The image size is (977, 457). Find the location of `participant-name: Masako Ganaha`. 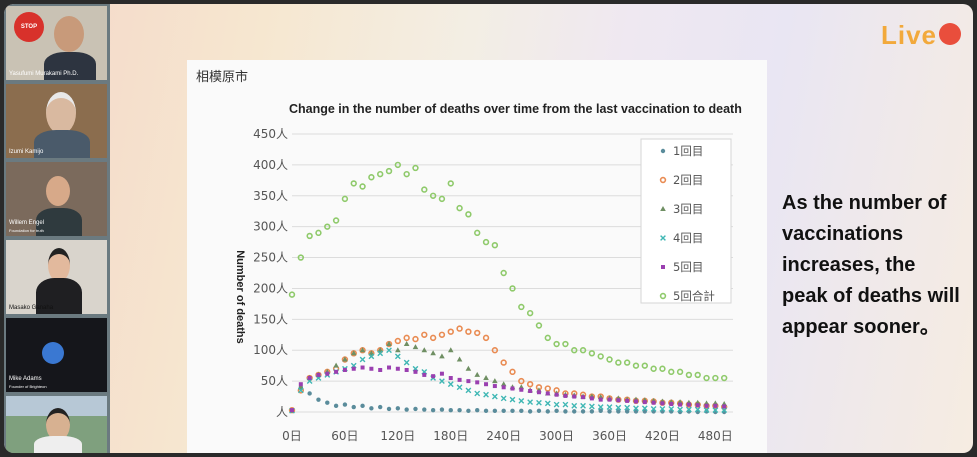

participant-name: Masako Ganaha is located at coordinates (31, 308).